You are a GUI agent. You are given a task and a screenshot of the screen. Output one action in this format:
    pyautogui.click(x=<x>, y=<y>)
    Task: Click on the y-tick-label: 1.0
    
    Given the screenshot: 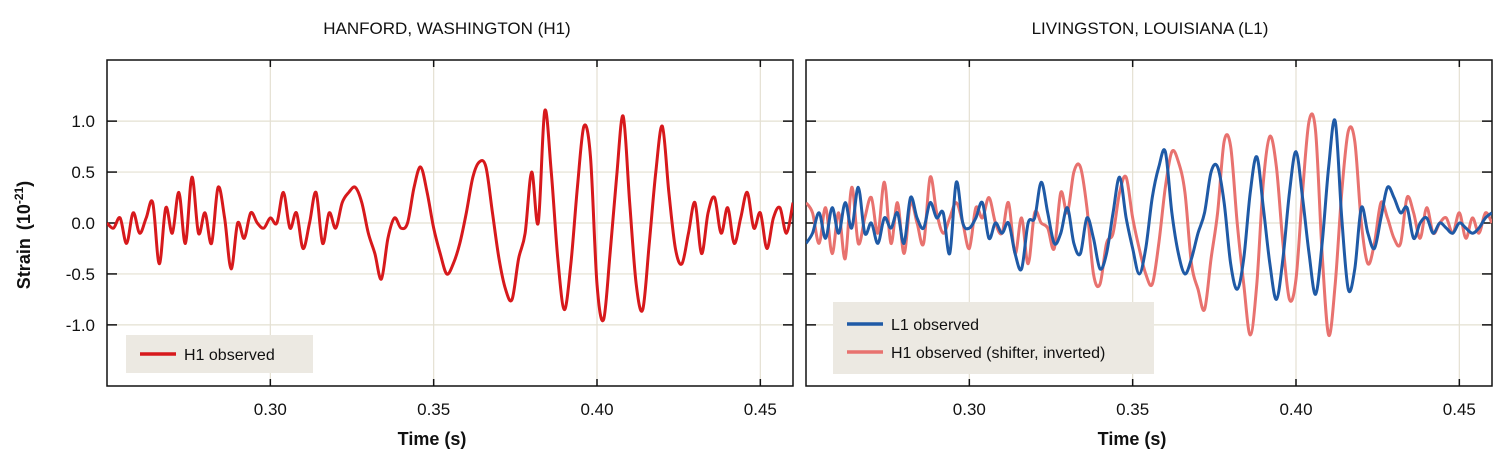 What is the action you would take?
    pyautogui.click(x=83, y=121)
    